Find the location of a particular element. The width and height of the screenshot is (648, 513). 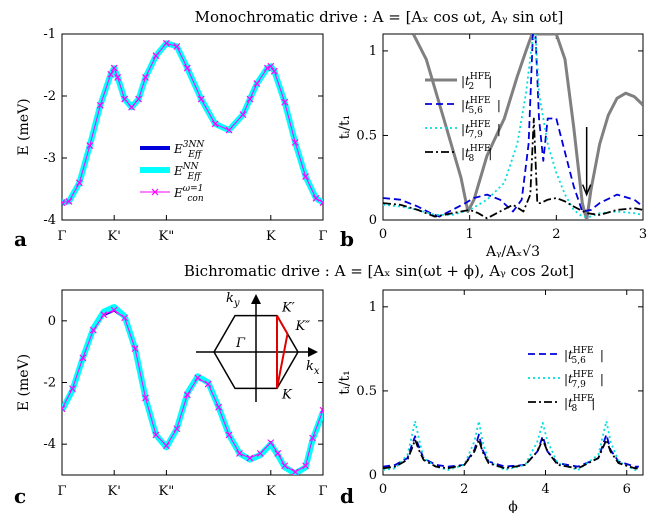

y-tick-label: -4 is located at coordinates (49, 444).